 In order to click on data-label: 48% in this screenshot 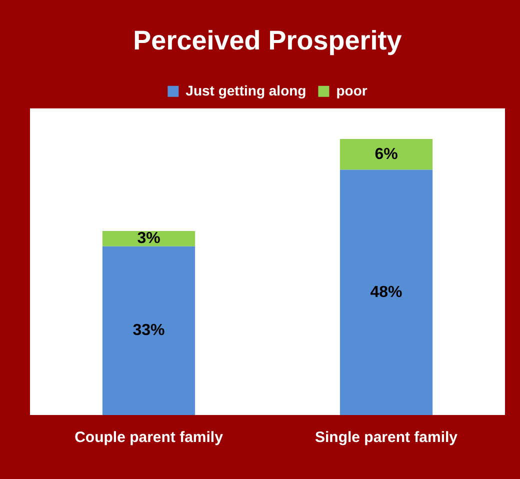, I will do `click(386, 292)`.